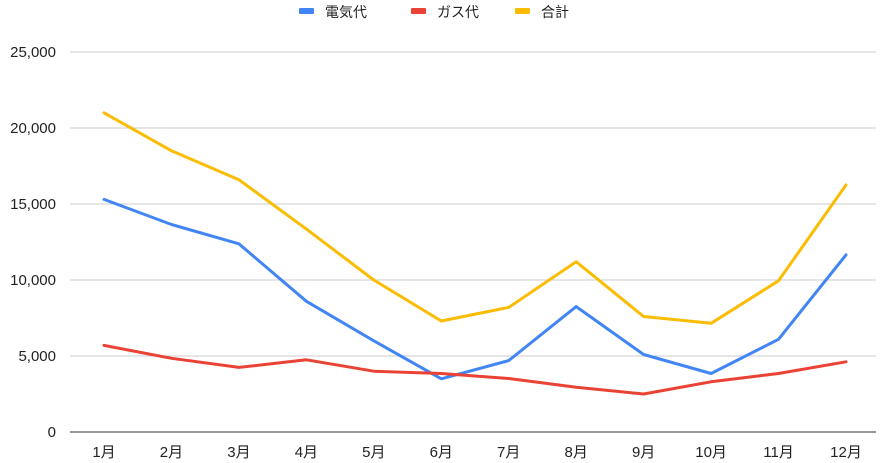 The image size is (882, 463). What do you see at coordinates (103, 452) in the screenshot?
I see `x-tick-label: 1月` at bounding box center [103, 452].